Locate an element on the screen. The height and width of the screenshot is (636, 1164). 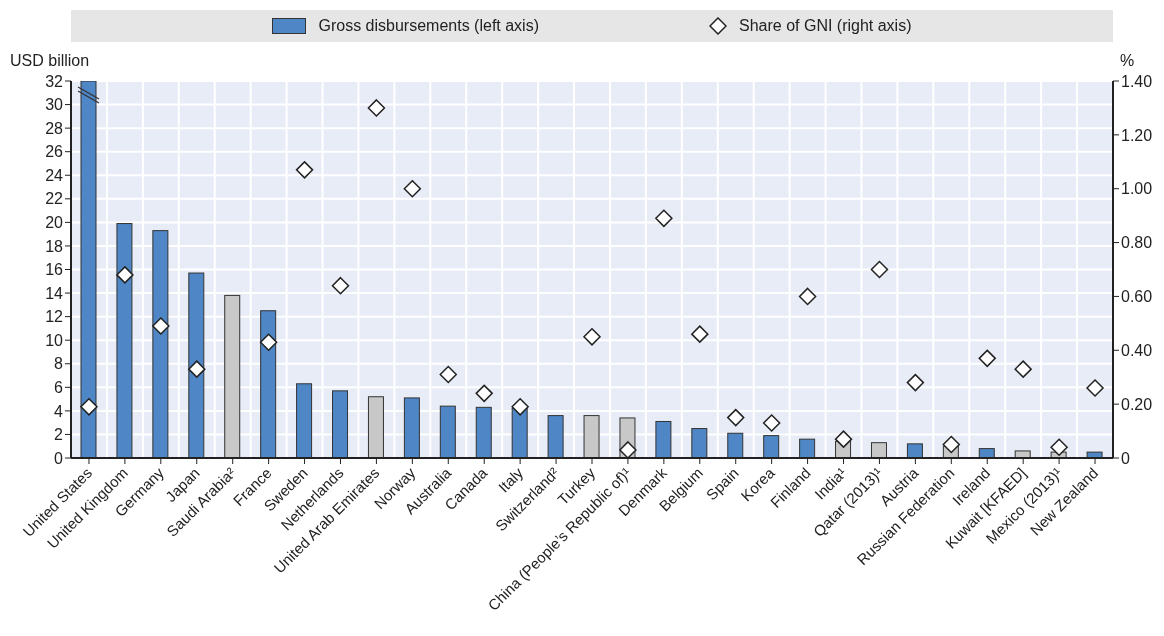
y-tick-label: 18 is located at coordinates (54, 246).